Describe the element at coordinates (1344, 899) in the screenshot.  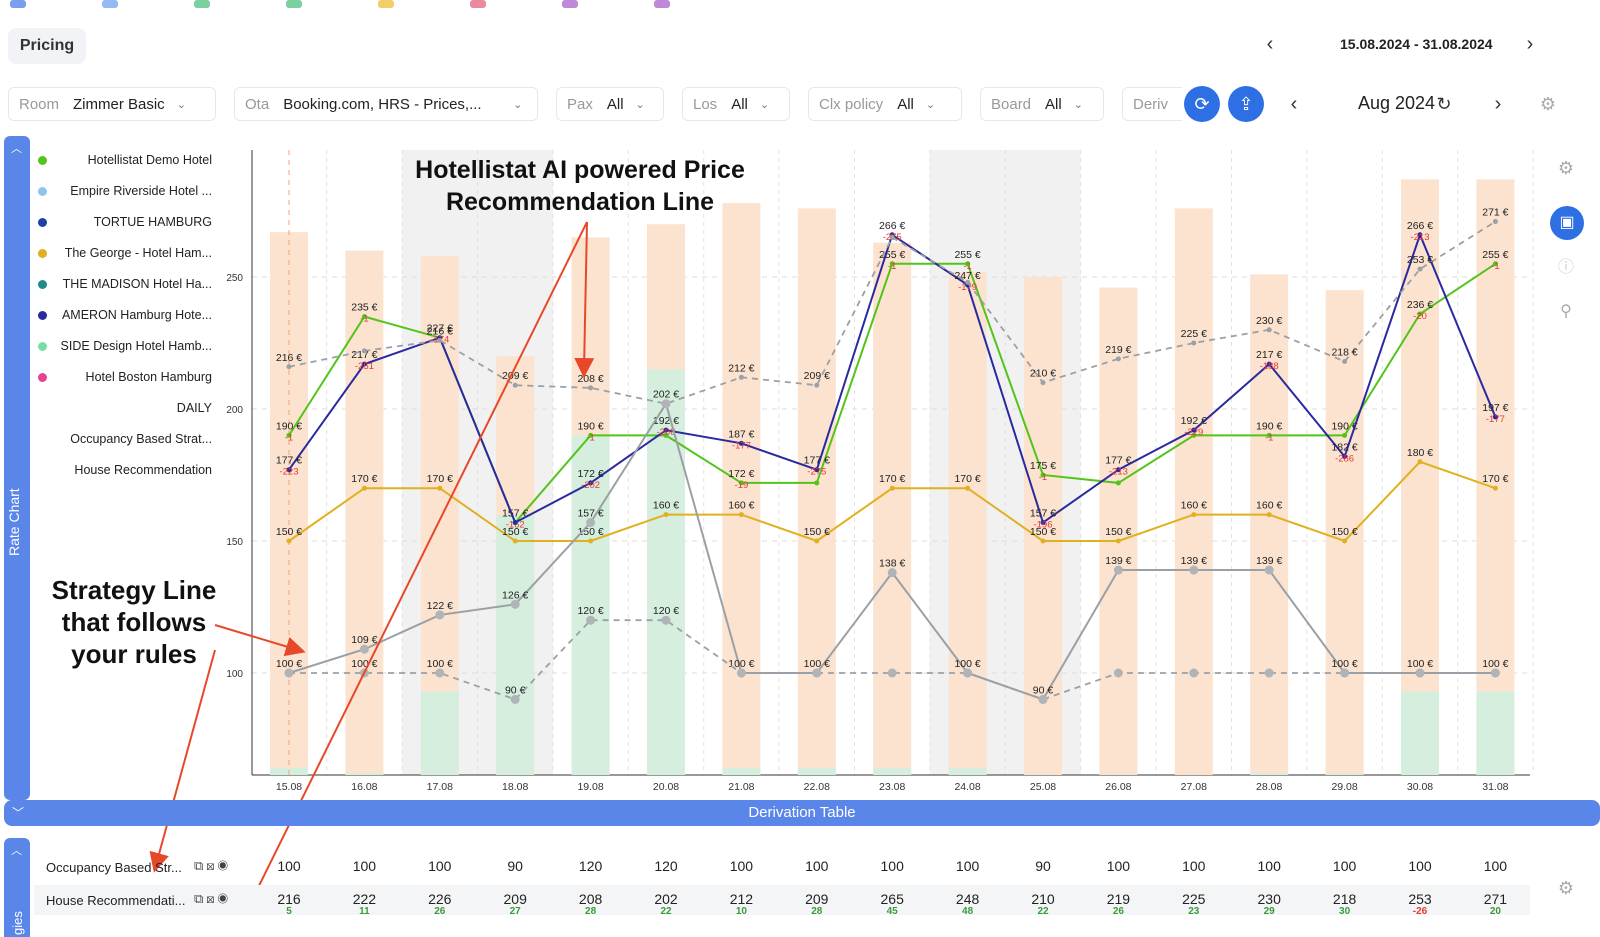
I see `cell-value: 218` at that location.